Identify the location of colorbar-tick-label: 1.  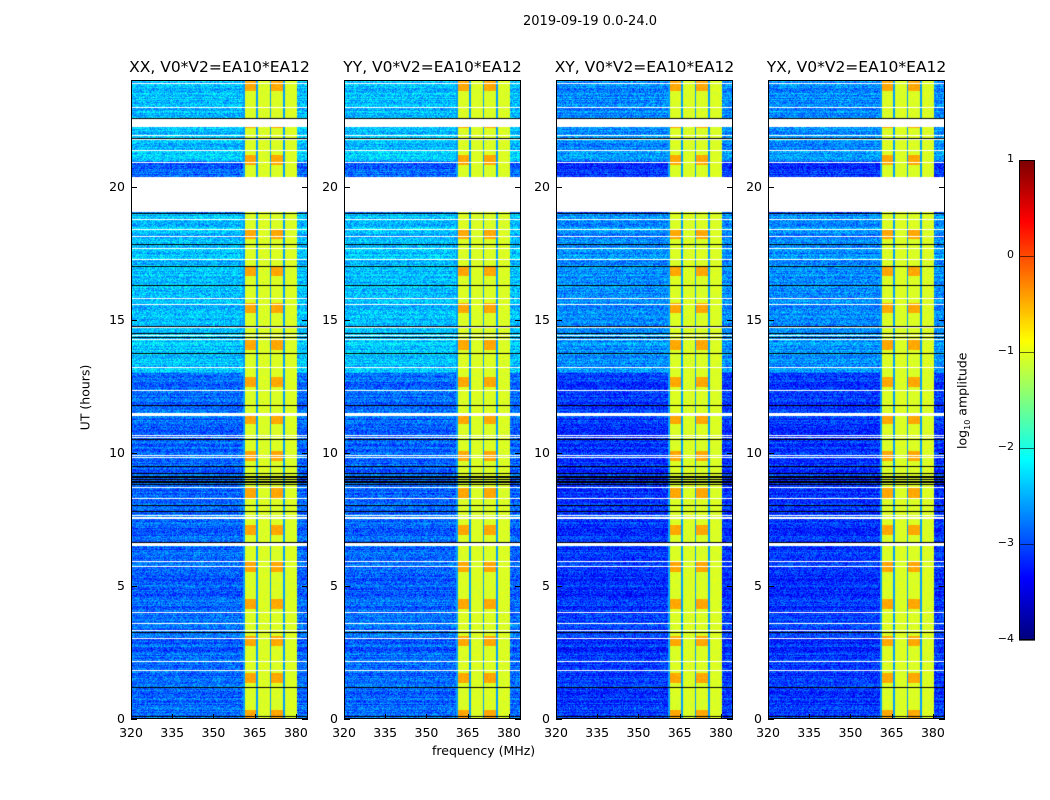
(1010, 158).